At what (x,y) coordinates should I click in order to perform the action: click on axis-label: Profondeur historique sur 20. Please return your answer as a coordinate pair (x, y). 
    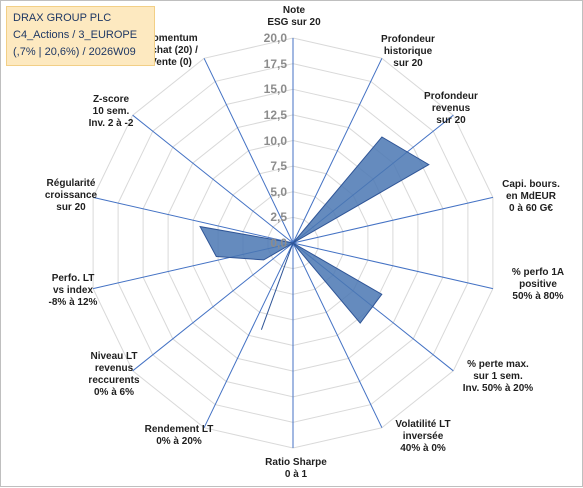
    Looking at the image, I should click on (408, 52).